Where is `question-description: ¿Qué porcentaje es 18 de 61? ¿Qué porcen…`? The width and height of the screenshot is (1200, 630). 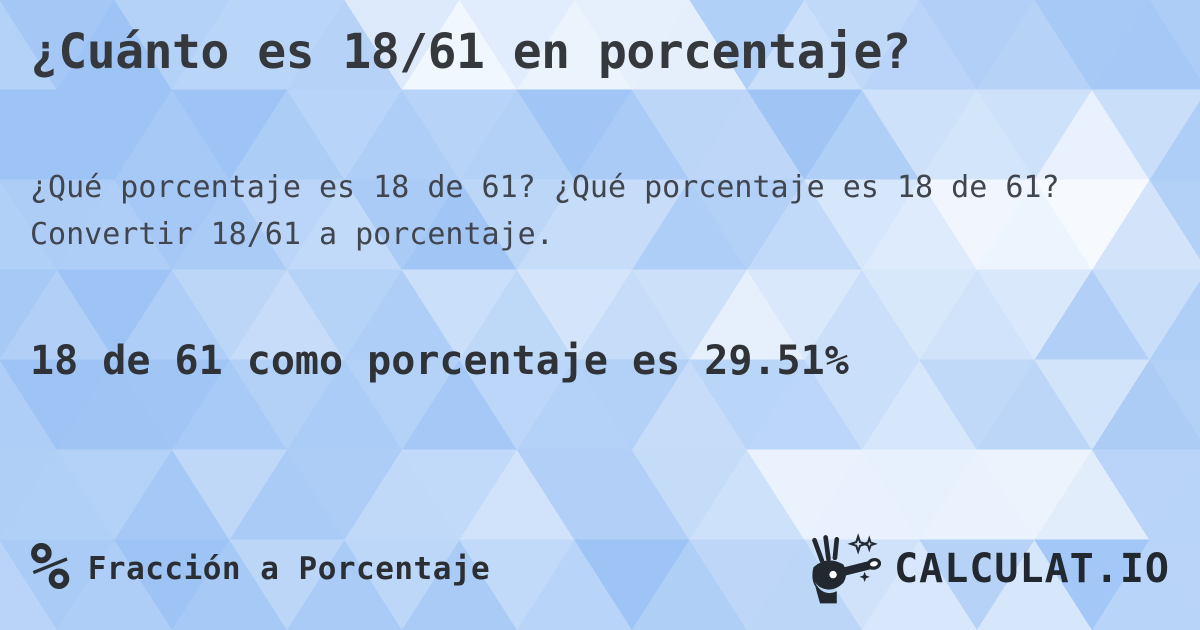 question-description: ¿Qué porcentaje es 18 de 61? ¿Qué porcen… is located at coordinates (545, 211).